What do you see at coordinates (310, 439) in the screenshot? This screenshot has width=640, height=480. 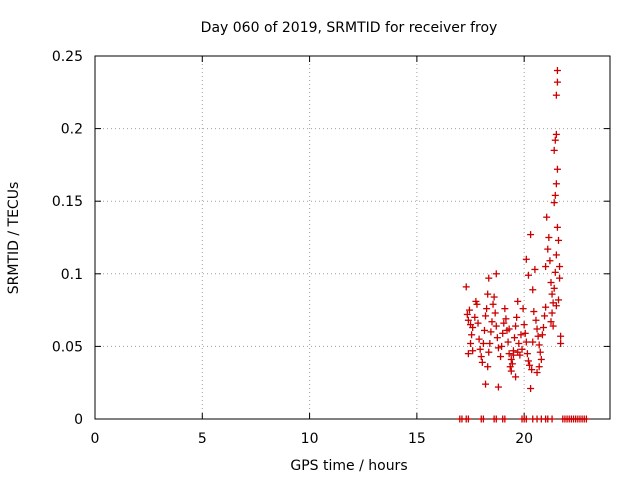 I see `x-tick-label: 10` at bounding box center [310, 439].